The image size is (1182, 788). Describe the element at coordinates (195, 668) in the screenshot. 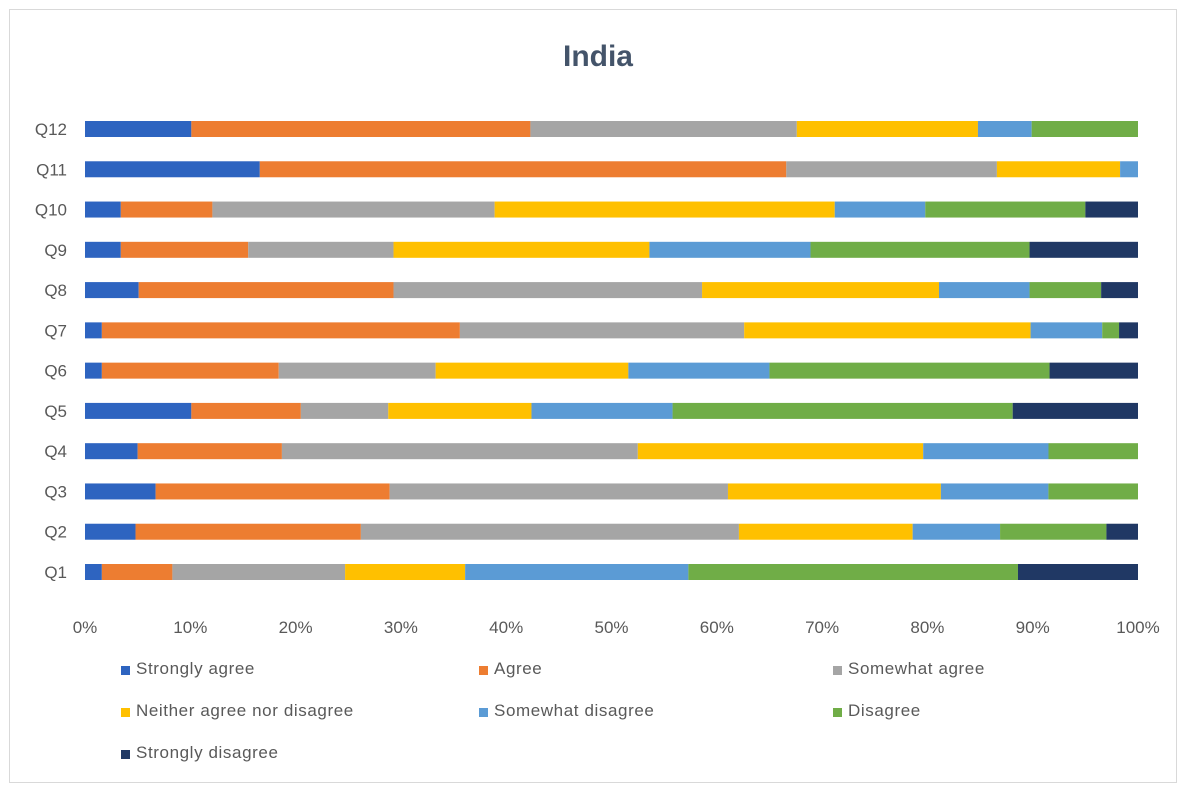

I see `legend-label: Strongly agree` at that location.